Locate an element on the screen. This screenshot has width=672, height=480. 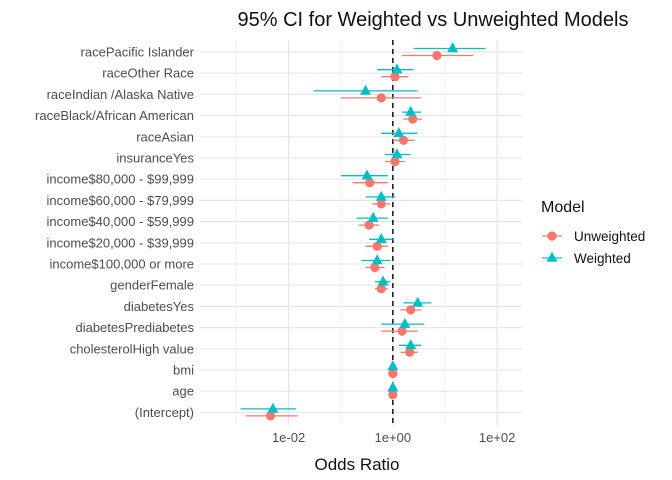
x-tick-label: 1e+02 is located at coordinates (497, 437).